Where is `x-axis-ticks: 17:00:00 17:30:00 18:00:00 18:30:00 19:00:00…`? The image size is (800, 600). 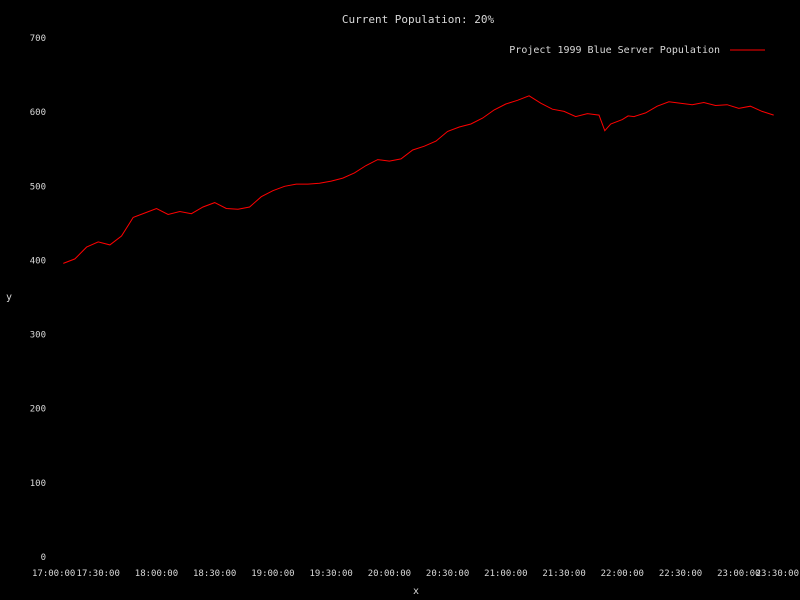
x-axis-ticks: 17:00:00 17:30:00 18:00:00 18:30:00 19:00:00… is located at coordinates (415, 574).